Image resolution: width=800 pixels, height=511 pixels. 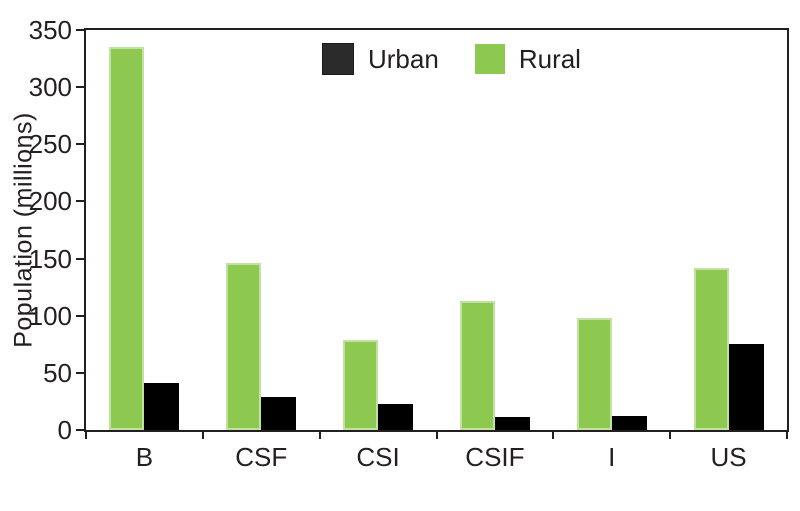 I want to click on y-axis-tick-label: 150, so click(x=50, y=258).